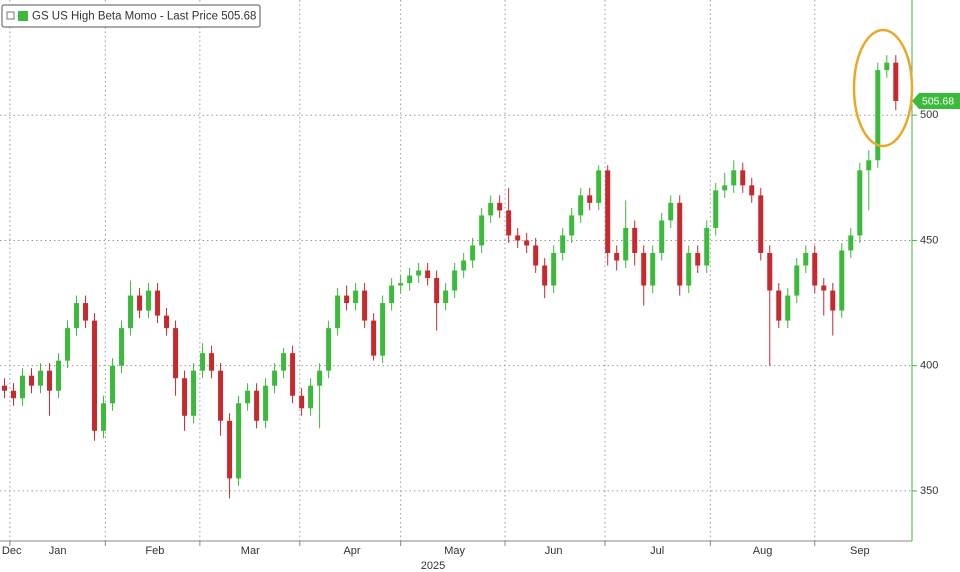  Describe the element at coordinates (929, 491) in the screenshot. I see `y-tick-label: 350` at that location.